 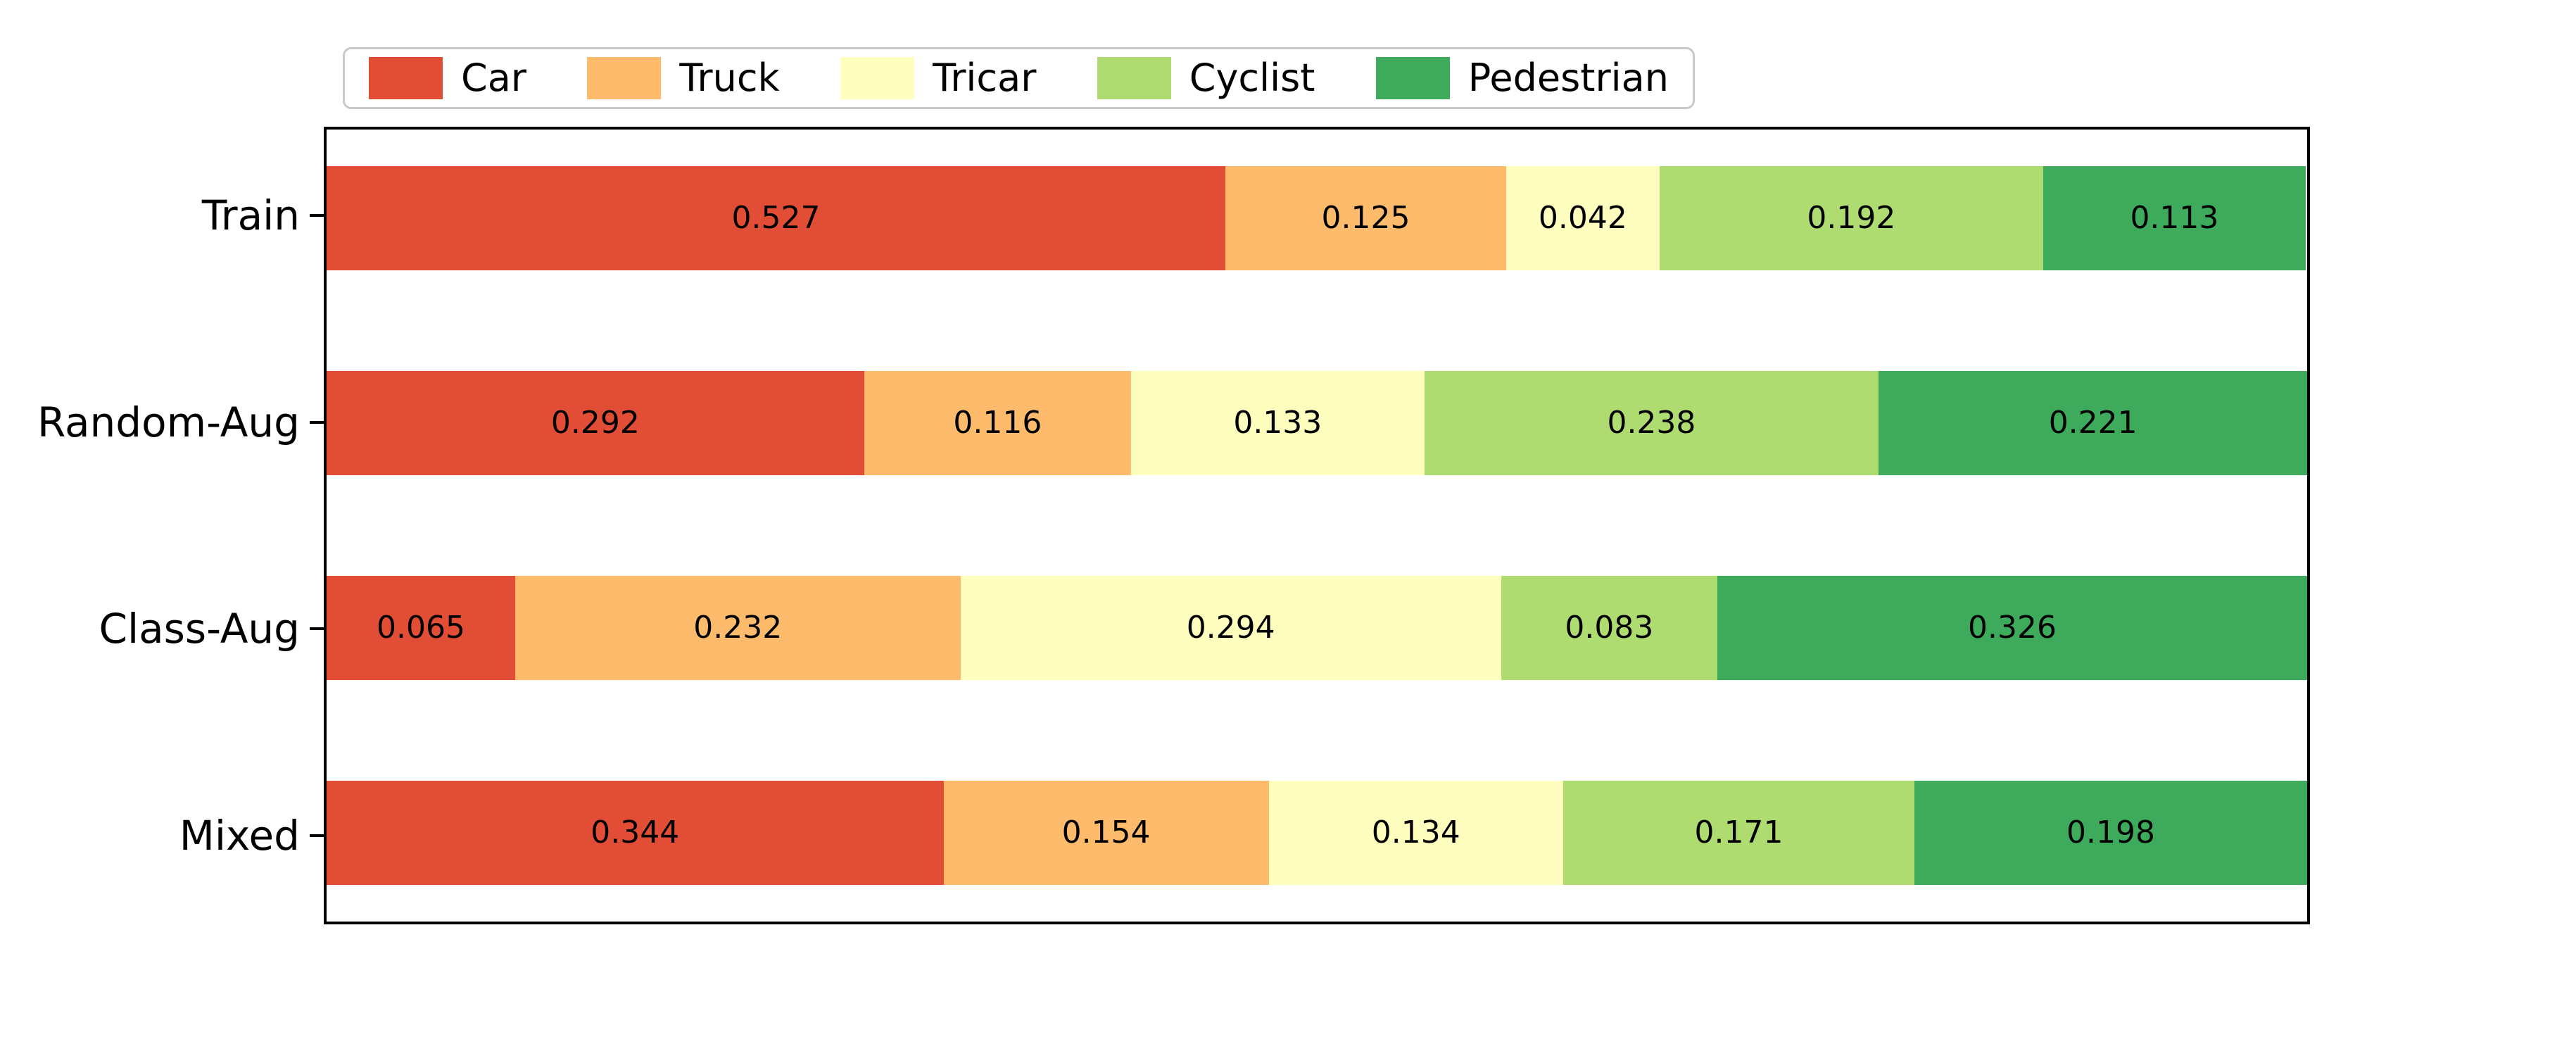 I want to click on bar-segment-train-cyclist: 0.192, so click(x=1851, y=218).